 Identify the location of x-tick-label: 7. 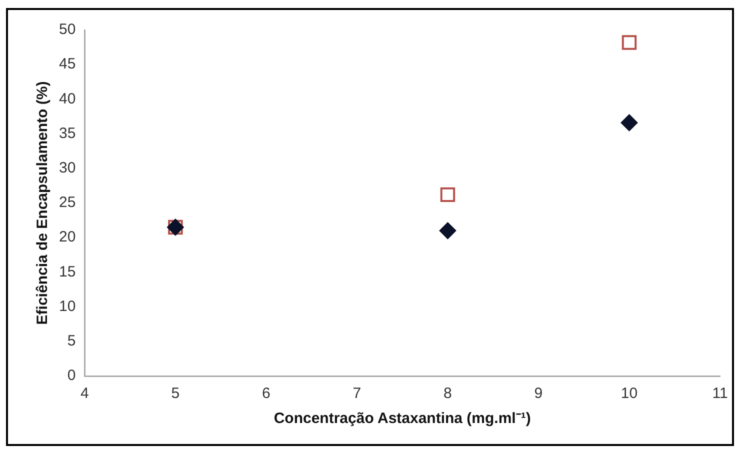
(357, 393).